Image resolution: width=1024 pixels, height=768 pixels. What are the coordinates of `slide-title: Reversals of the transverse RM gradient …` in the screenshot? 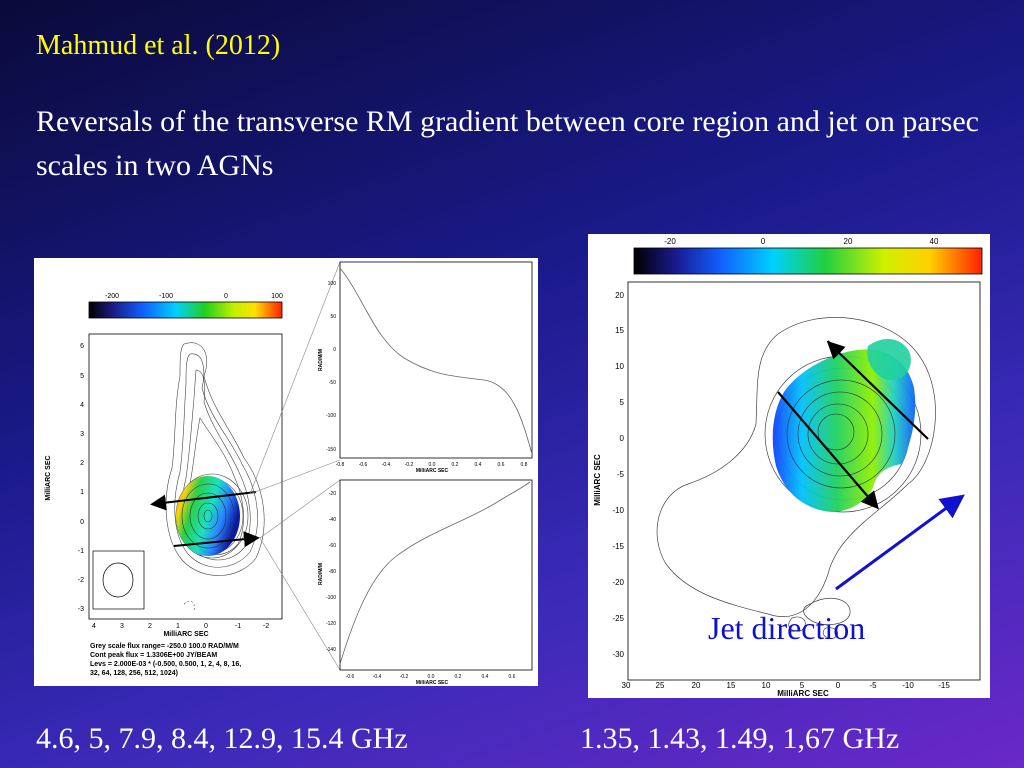 It's located at (507, 143).